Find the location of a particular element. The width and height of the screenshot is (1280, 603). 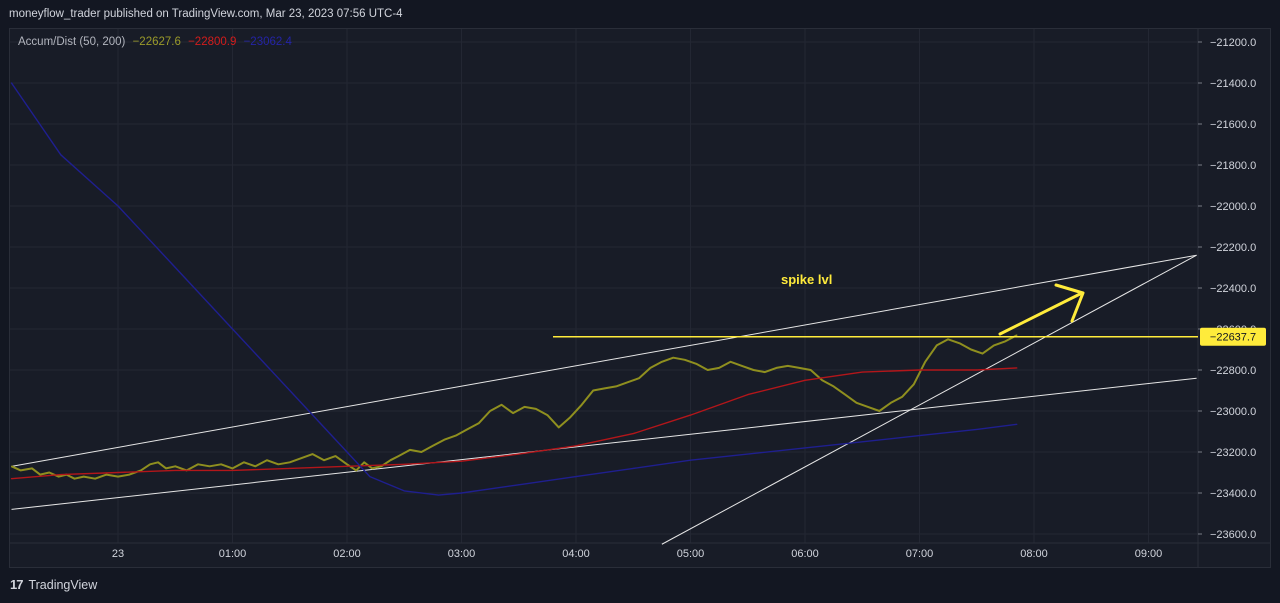

y-tick-label: −21600.0 is located at coordinates (1233, 125).